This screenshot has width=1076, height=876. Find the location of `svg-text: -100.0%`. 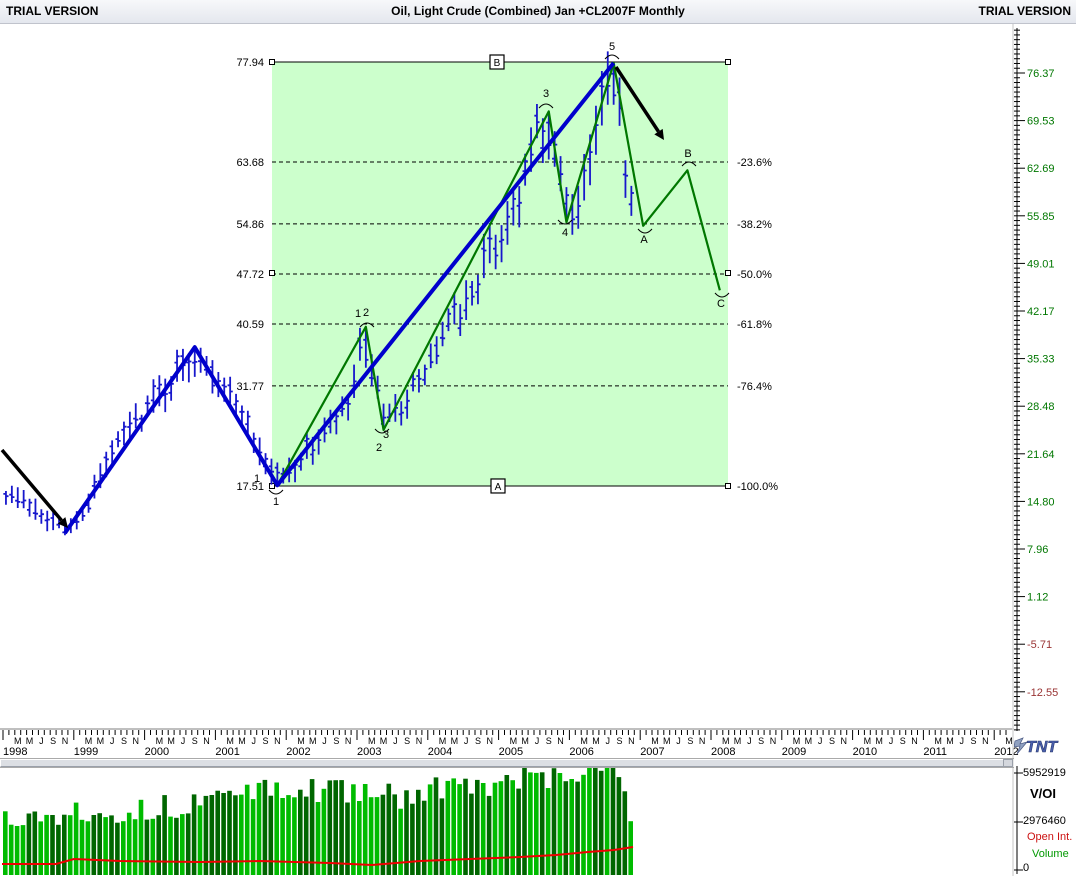

svg-text: -100.0% is located at coordinates (757, 487).